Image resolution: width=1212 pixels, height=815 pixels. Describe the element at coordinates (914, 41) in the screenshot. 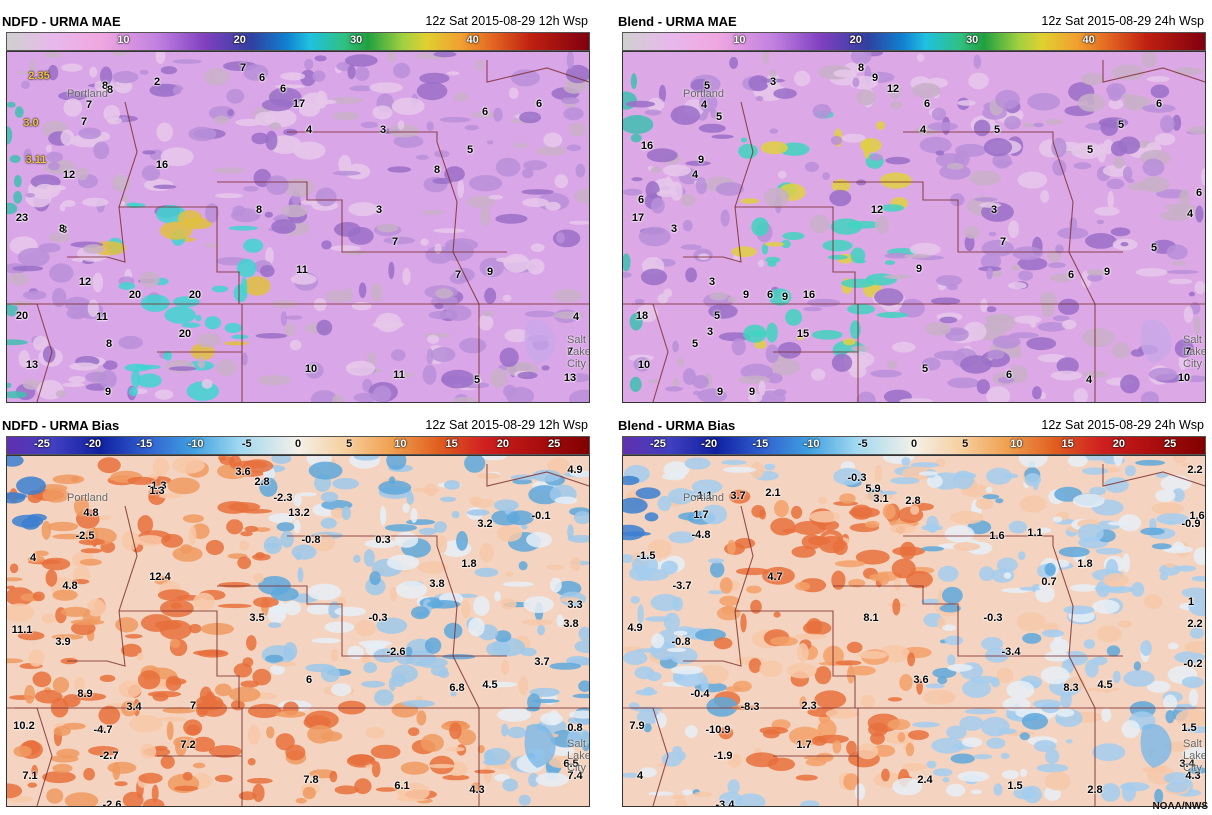

I see `colorbar-mae: 10 20 30 40` at that location.